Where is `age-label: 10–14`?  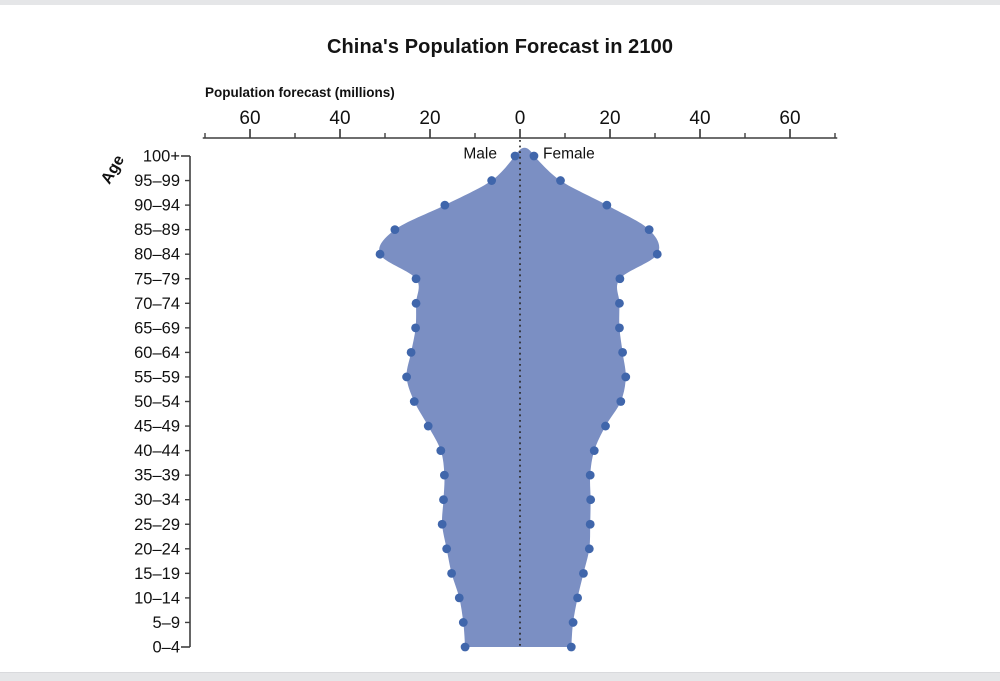
age-label: 10–14 is located at coordinates (157, 598).